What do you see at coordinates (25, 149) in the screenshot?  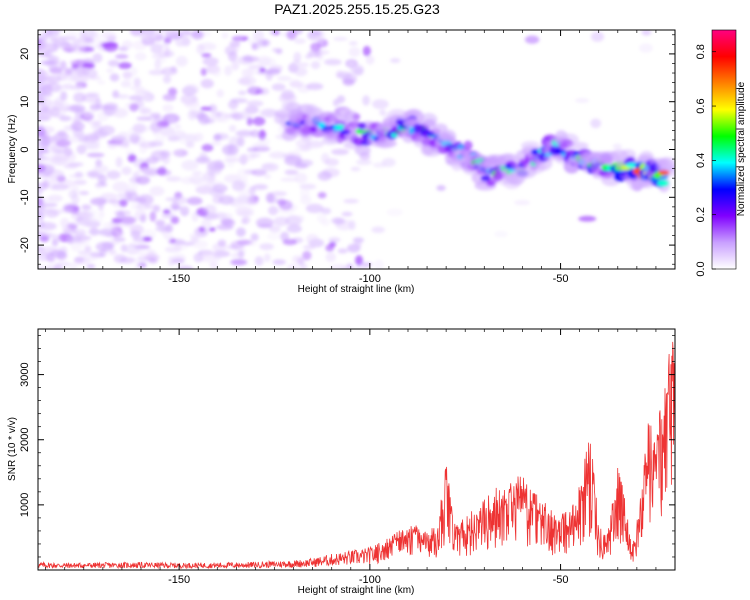 I see `y-tick-label: 0` at bounding box center [25, 149].